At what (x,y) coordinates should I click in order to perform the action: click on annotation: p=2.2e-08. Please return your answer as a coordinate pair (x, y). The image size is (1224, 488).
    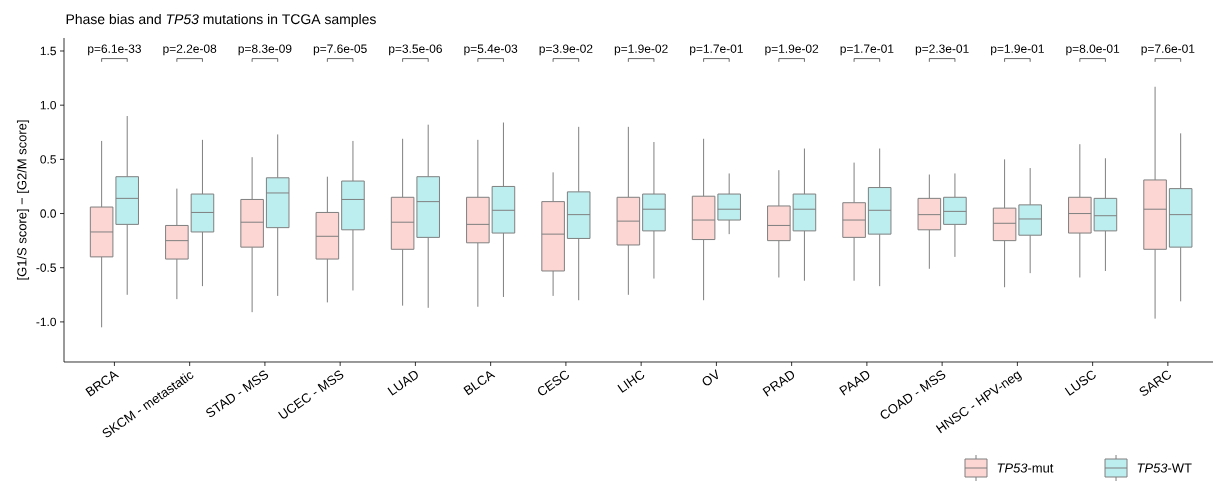
    Looking at the image, I should click on (190, 50).